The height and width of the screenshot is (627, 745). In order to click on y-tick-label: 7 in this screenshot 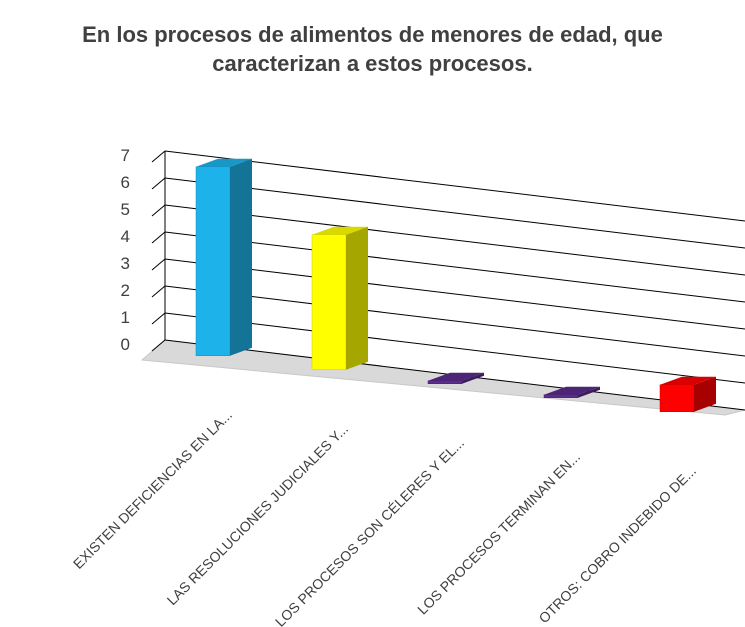, I will do `click(125, 155)`.